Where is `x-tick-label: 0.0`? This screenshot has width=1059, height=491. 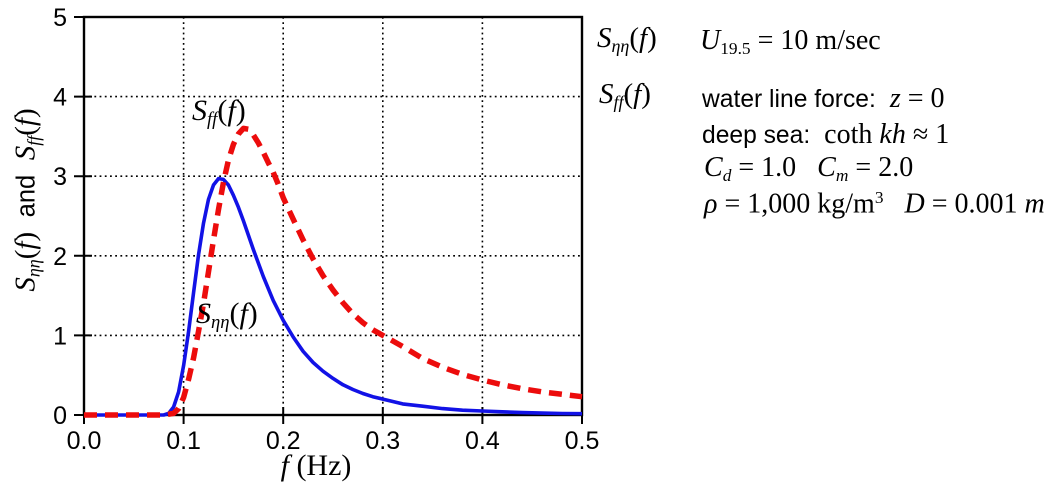
x-tick-label: 0.0 is located at coordinates (84, 441).